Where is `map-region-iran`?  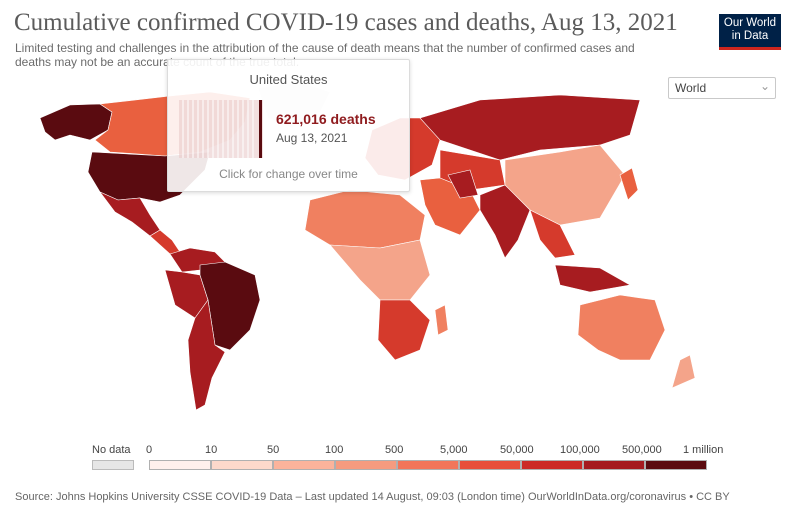
map-region-iran is located at coordinates (463, 184).